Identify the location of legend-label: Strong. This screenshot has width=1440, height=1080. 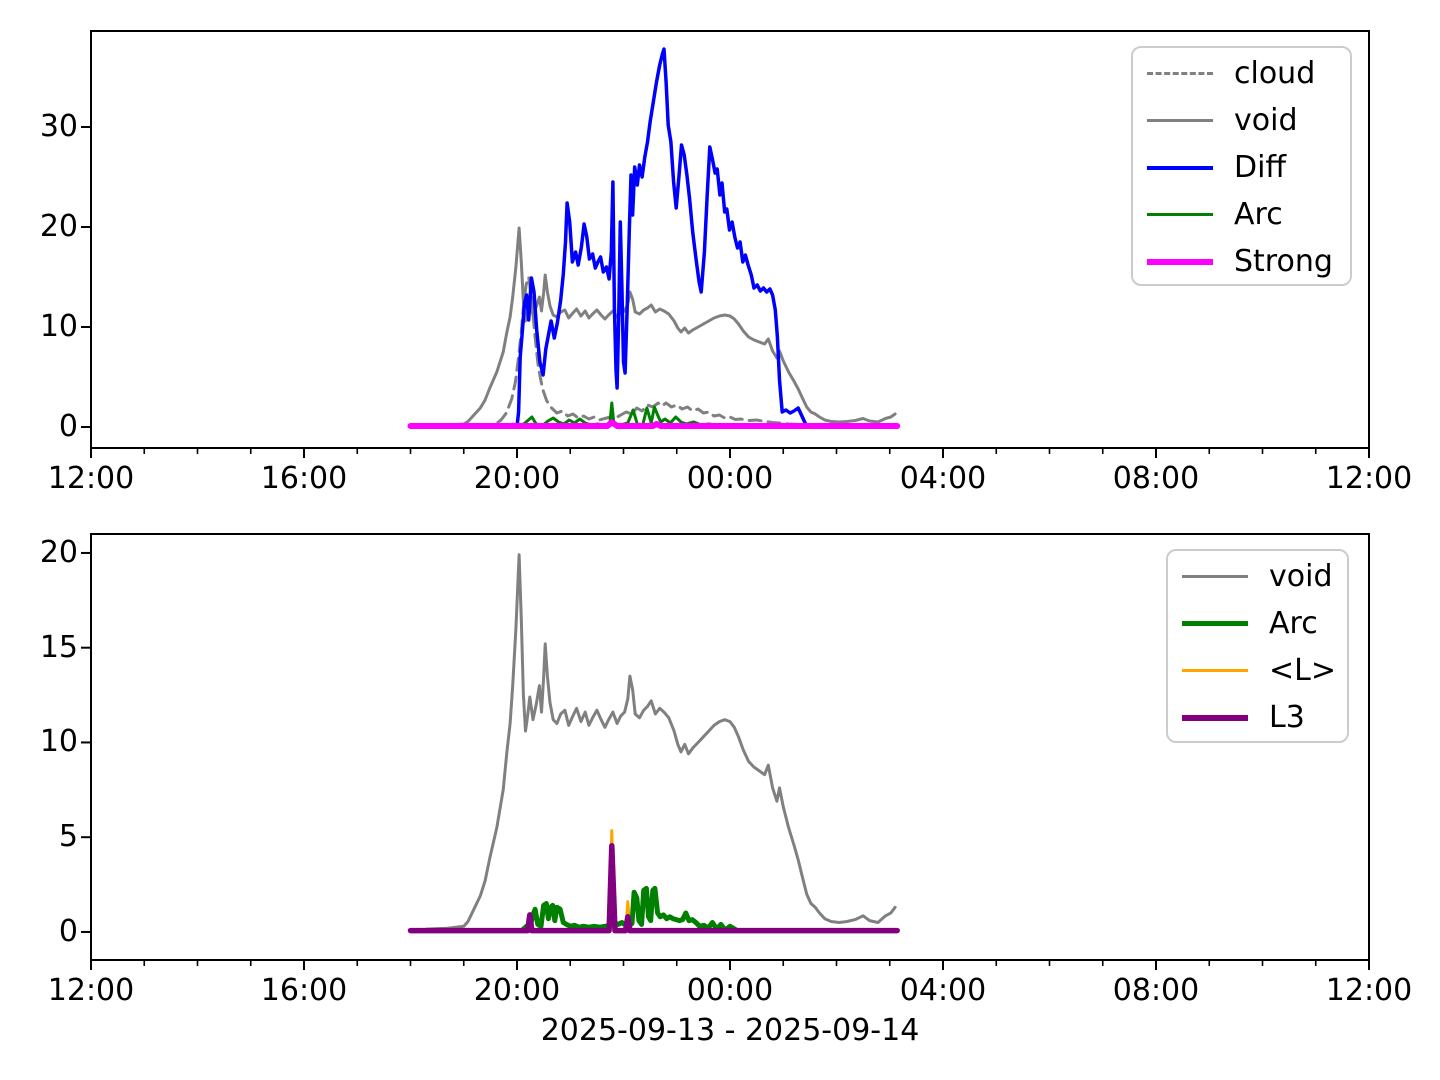
(1283, 261).